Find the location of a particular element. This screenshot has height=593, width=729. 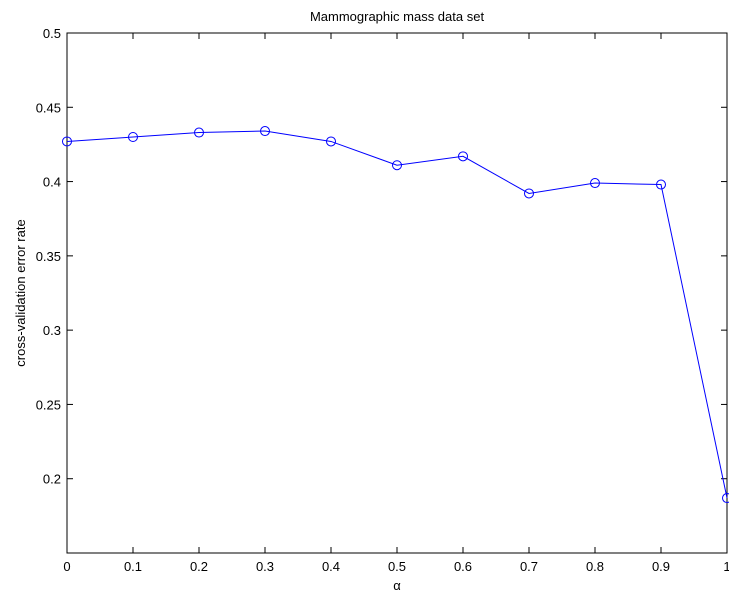

x-axis-title: α is located at coordinates (397, 585).